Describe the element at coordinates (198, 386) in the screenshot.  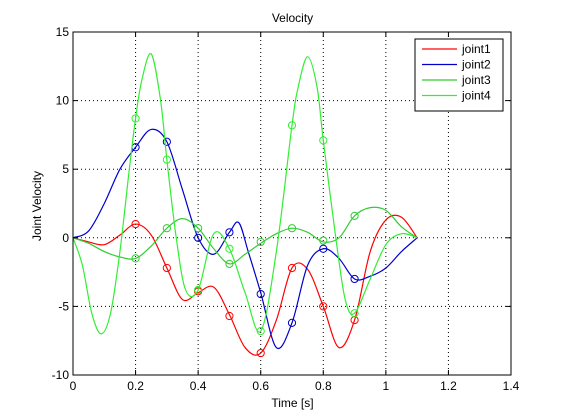
I see `x-tick-label: 0.4` at that location.